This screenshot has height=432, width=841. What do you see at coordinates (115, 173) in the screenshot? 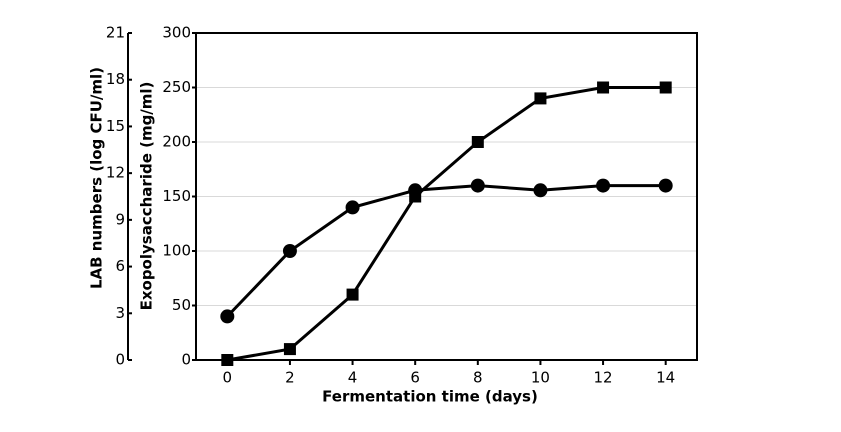
I see `y2-tick-label: 12` at bounding box center [115, 173].